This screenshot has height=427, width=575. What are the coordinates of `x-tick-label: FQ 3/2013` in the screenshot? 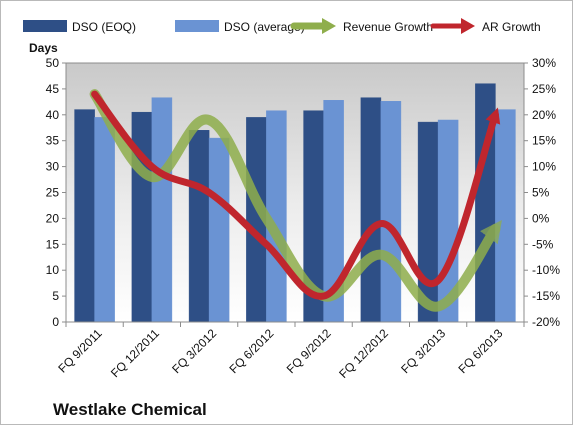 It's located at (423, 351).